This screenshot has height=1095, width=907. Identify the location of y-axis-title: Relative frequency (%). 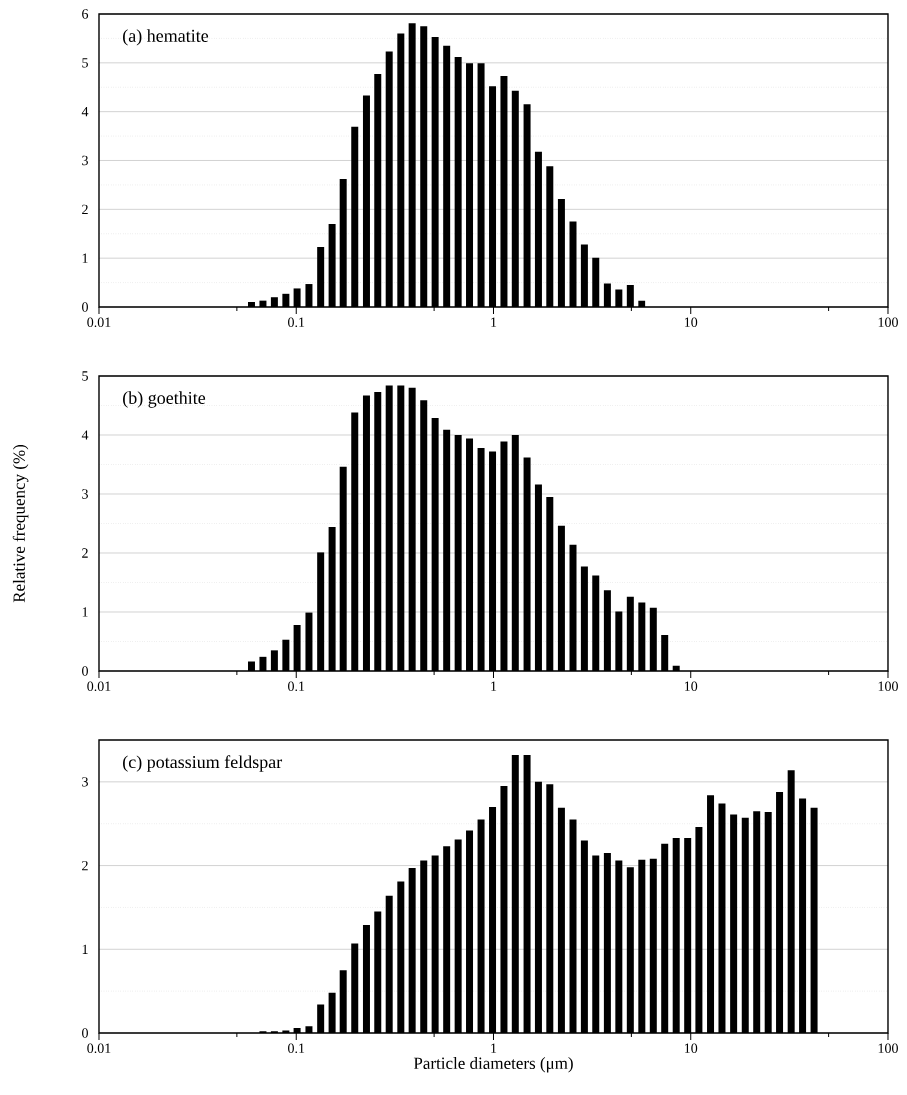
(20, 523).